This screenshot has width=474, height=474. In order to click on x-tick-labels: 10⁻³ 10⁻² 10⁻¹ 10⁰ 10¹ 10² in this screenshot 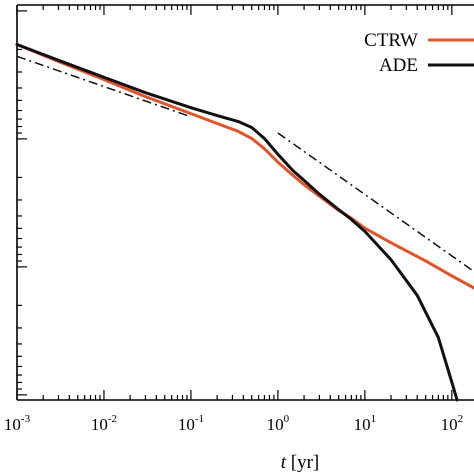, I will do `click(233, 423)`.